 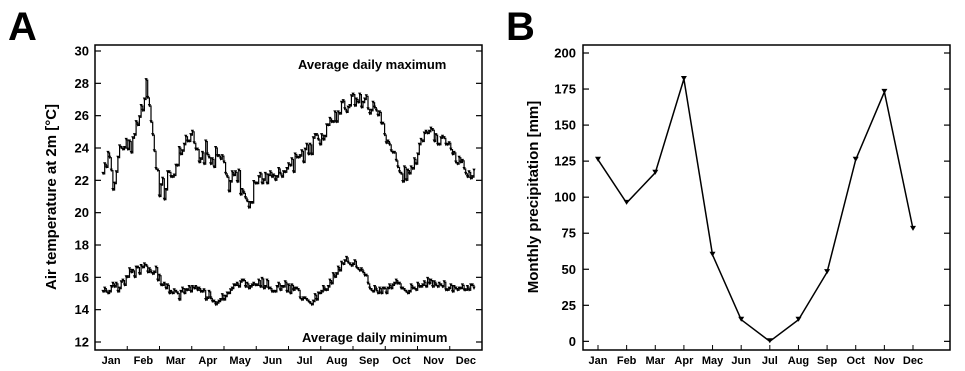 What do you see at coordinates (466, 361) in the screenshot?
I see `month-tick-label: Dec` at bounding box center [466, 361].